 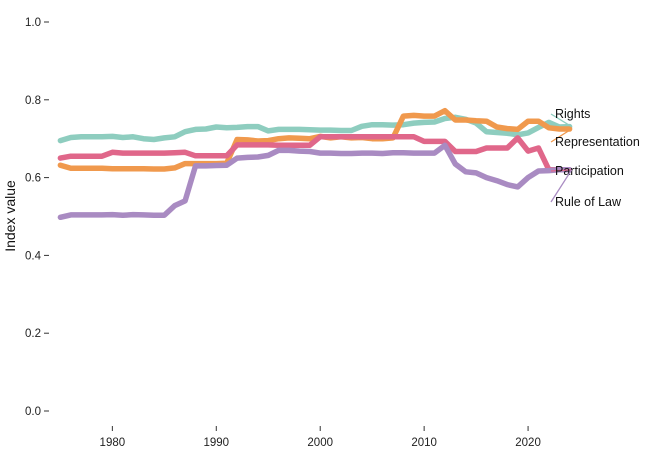 What do you see at coordinates (37, 217) in the screenshot?
I see `y-axis: 0.0 0.2 0.4 0.6 0.8 1.0` at bounding box center [37, 217].